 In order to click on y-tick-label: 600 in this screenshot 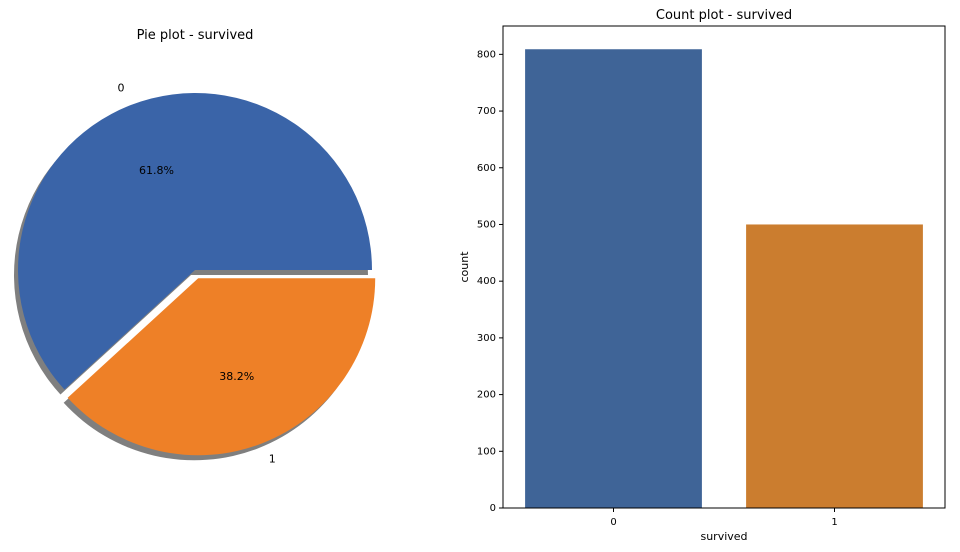, I will do `click(486, 168)`.